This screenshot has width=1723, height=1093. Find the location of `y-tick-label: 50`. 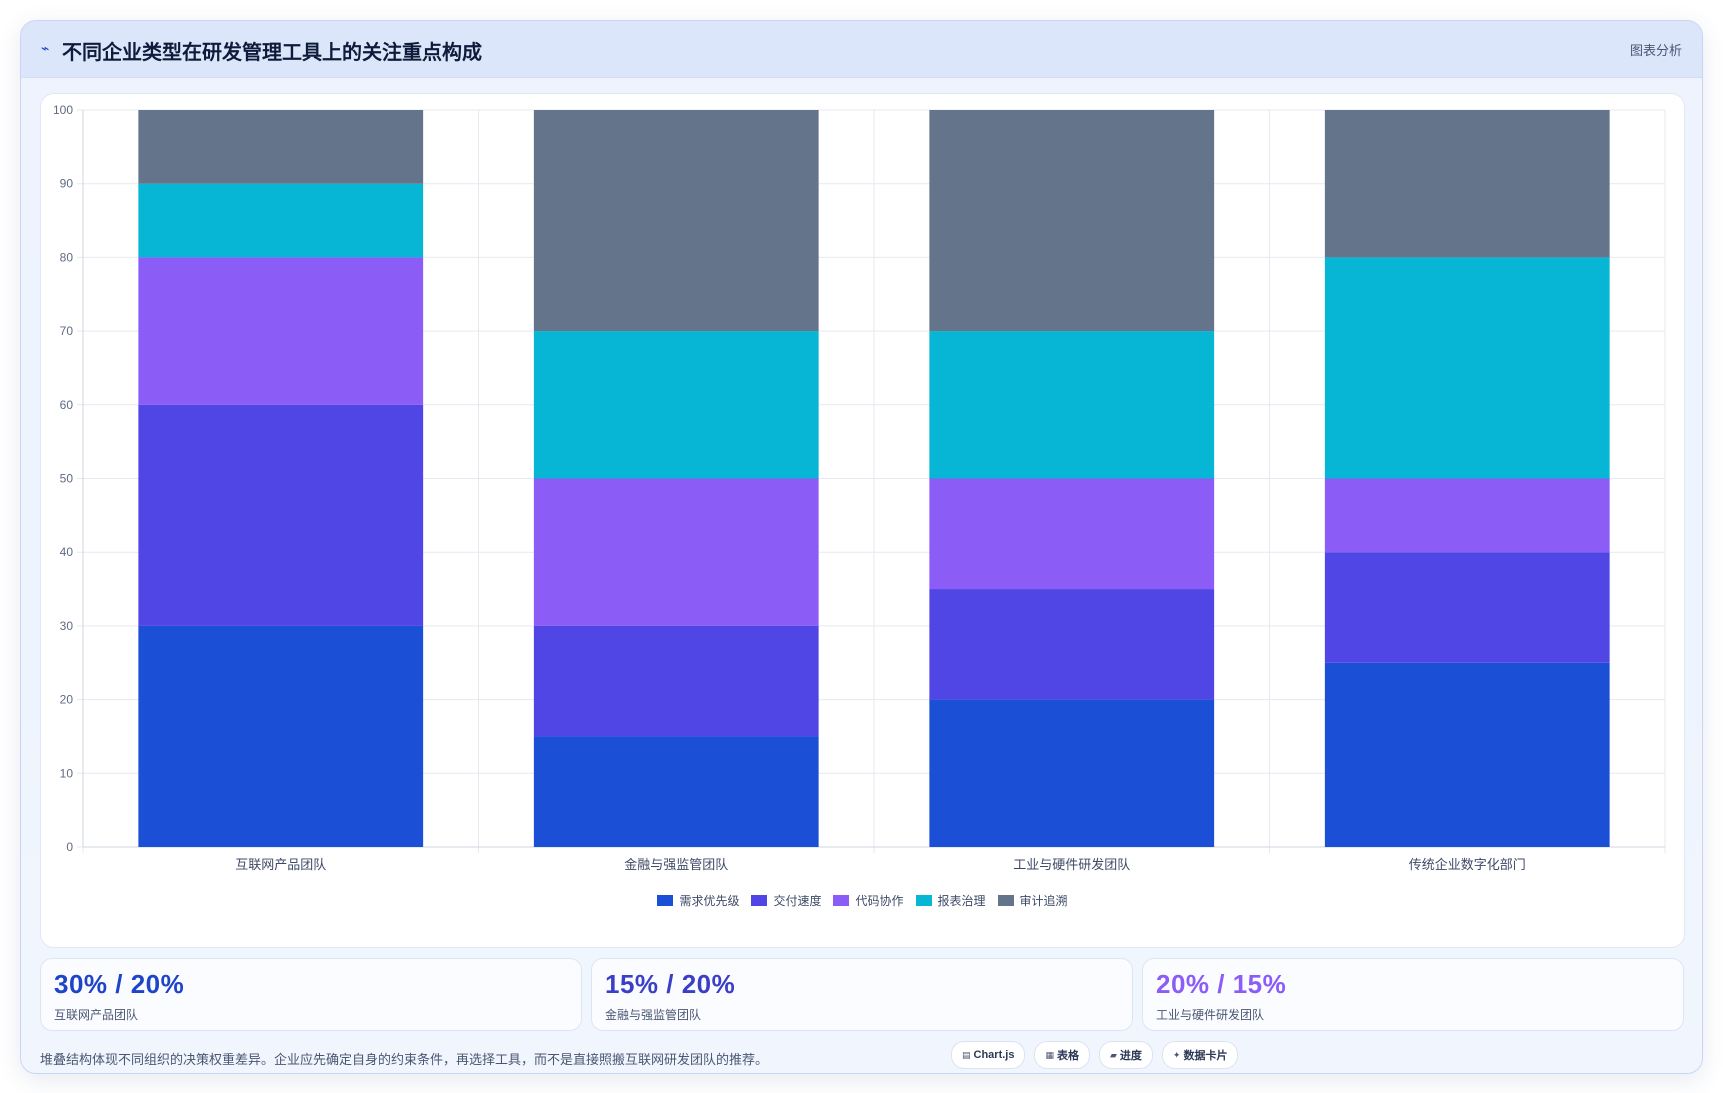

y-tick-label: 50 is located at coordinates (67, 479).